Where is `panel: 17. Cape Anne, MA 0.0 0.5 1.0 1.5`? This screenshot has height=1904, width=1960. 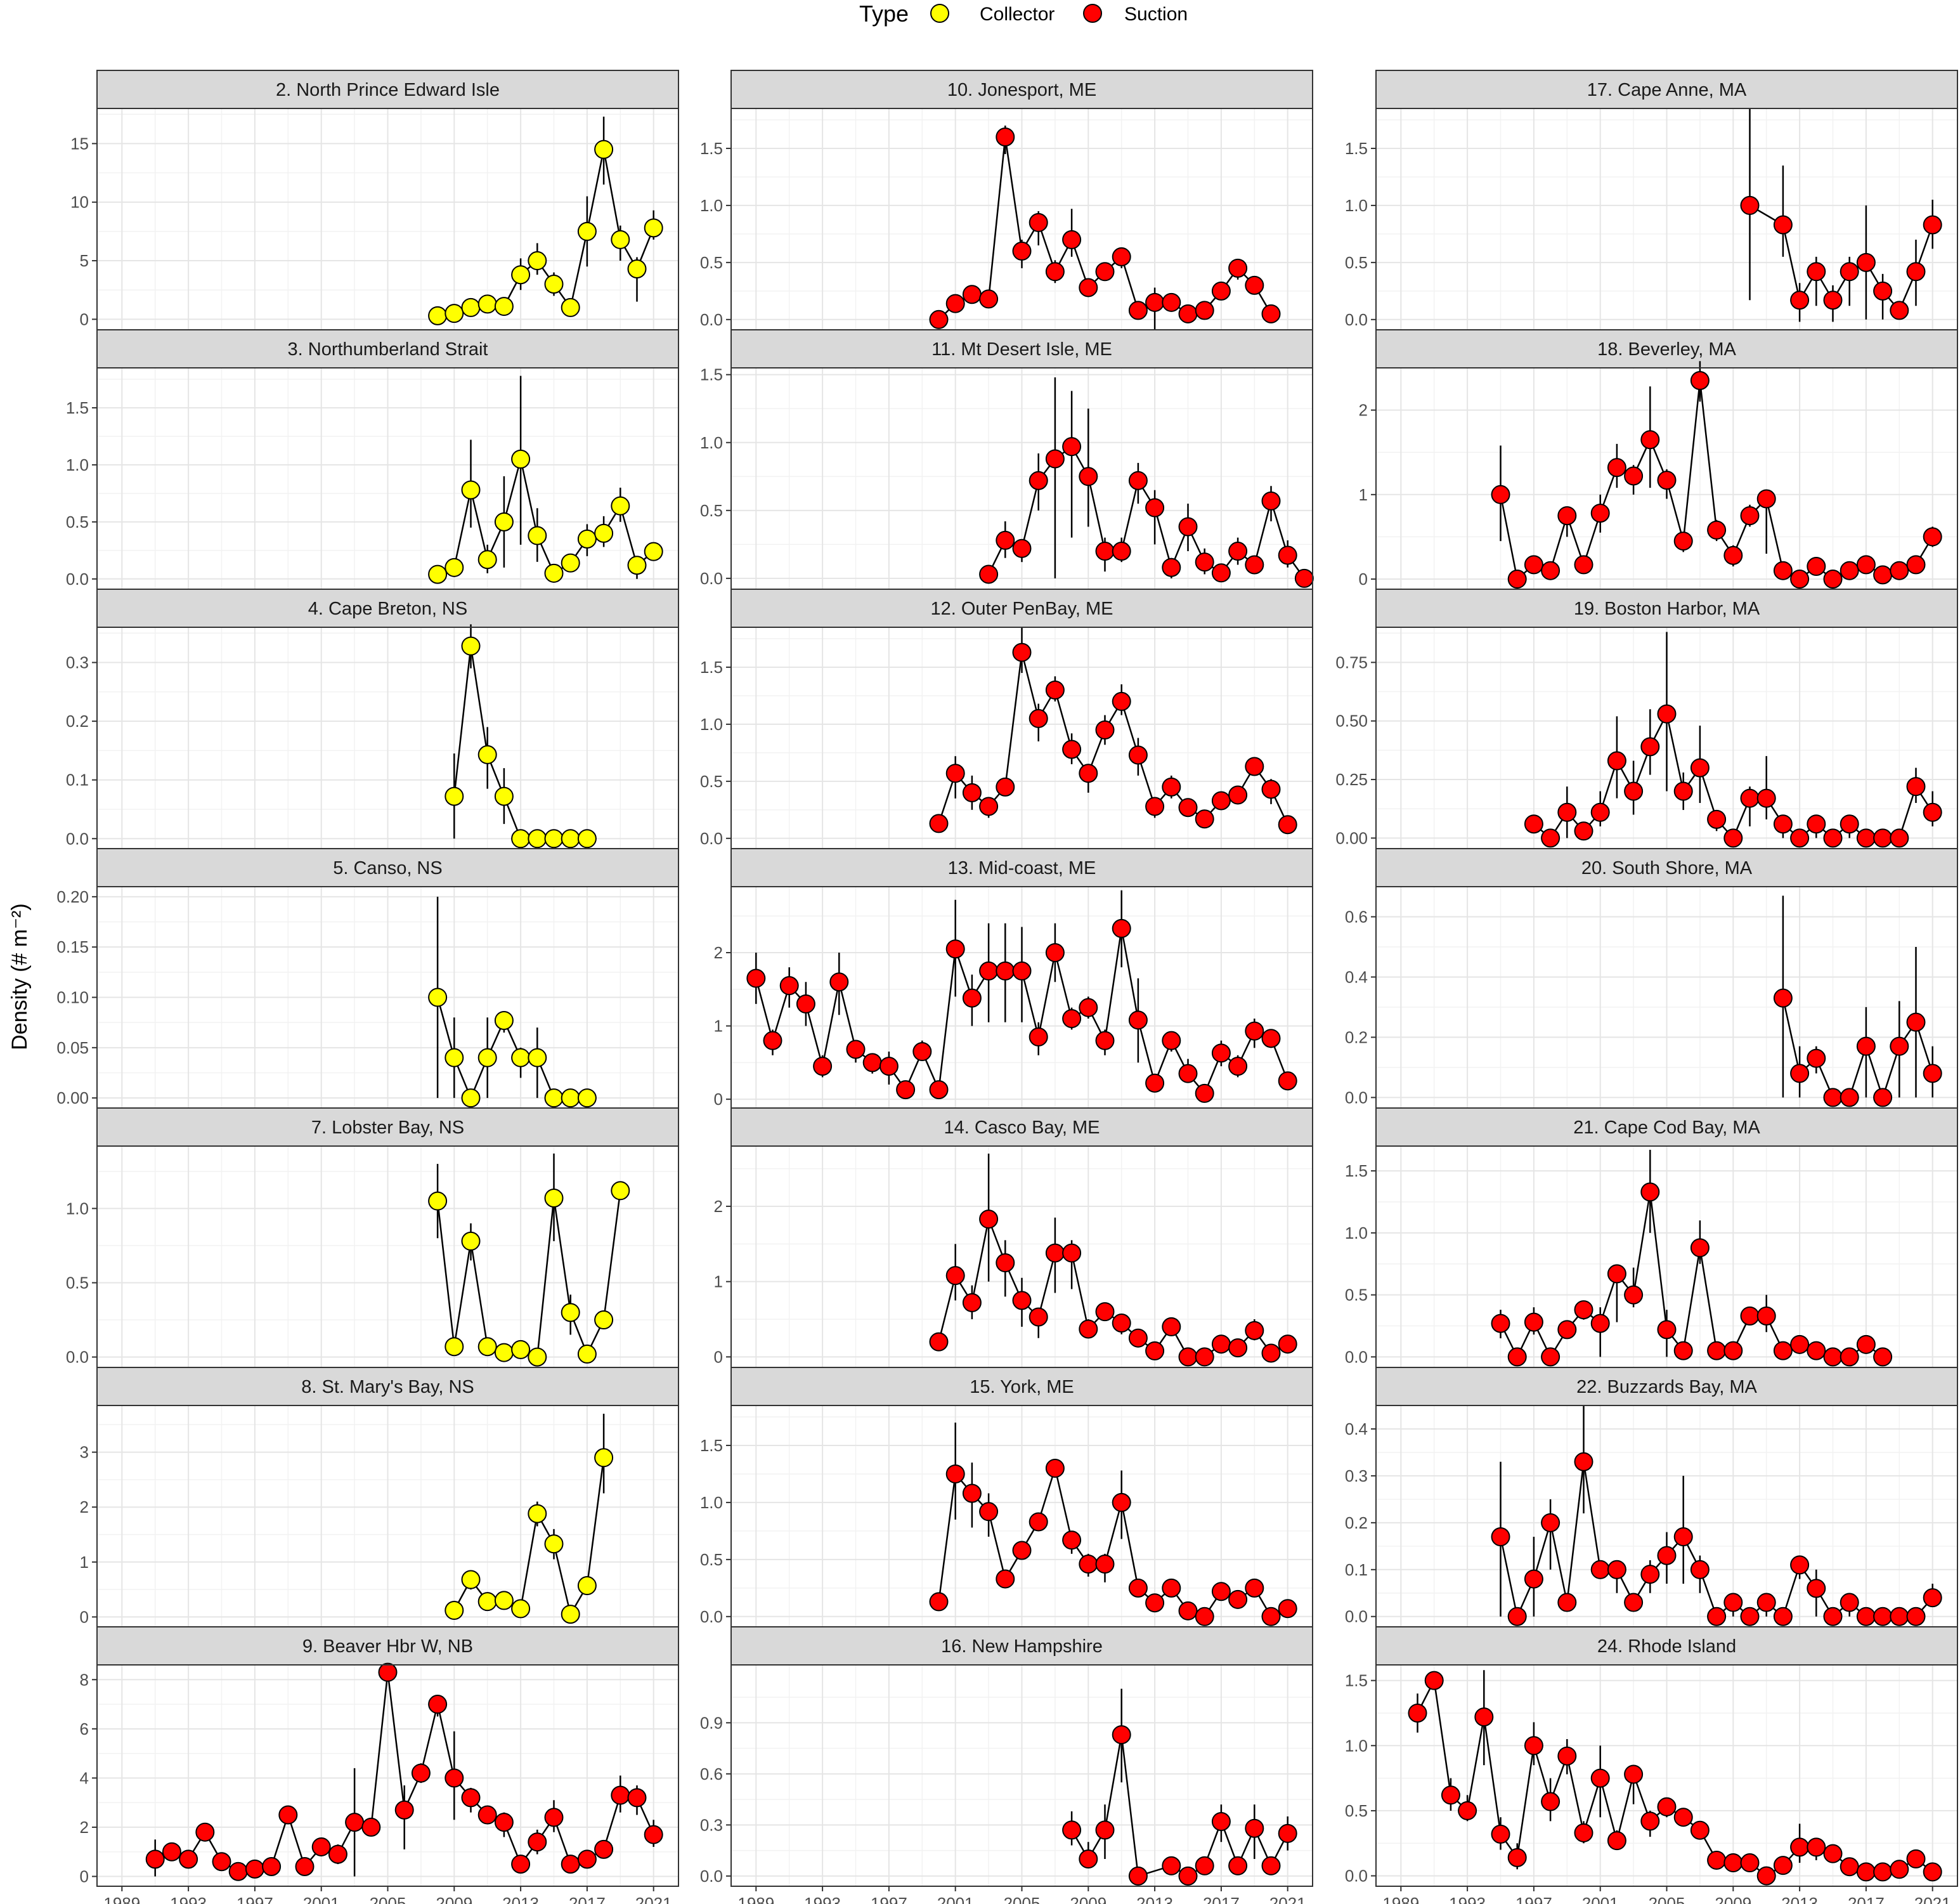 panel: 17. Cape Anne, MA 0.0 0.5 1.0 1.5 is located at coordinates (1651, 200).